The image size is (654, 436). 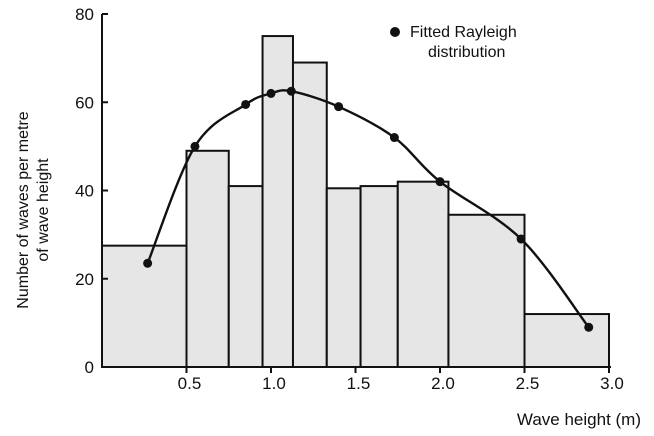 I want to click on y-ticks: 0 20 40 60 80, so click(x=91, y=191).